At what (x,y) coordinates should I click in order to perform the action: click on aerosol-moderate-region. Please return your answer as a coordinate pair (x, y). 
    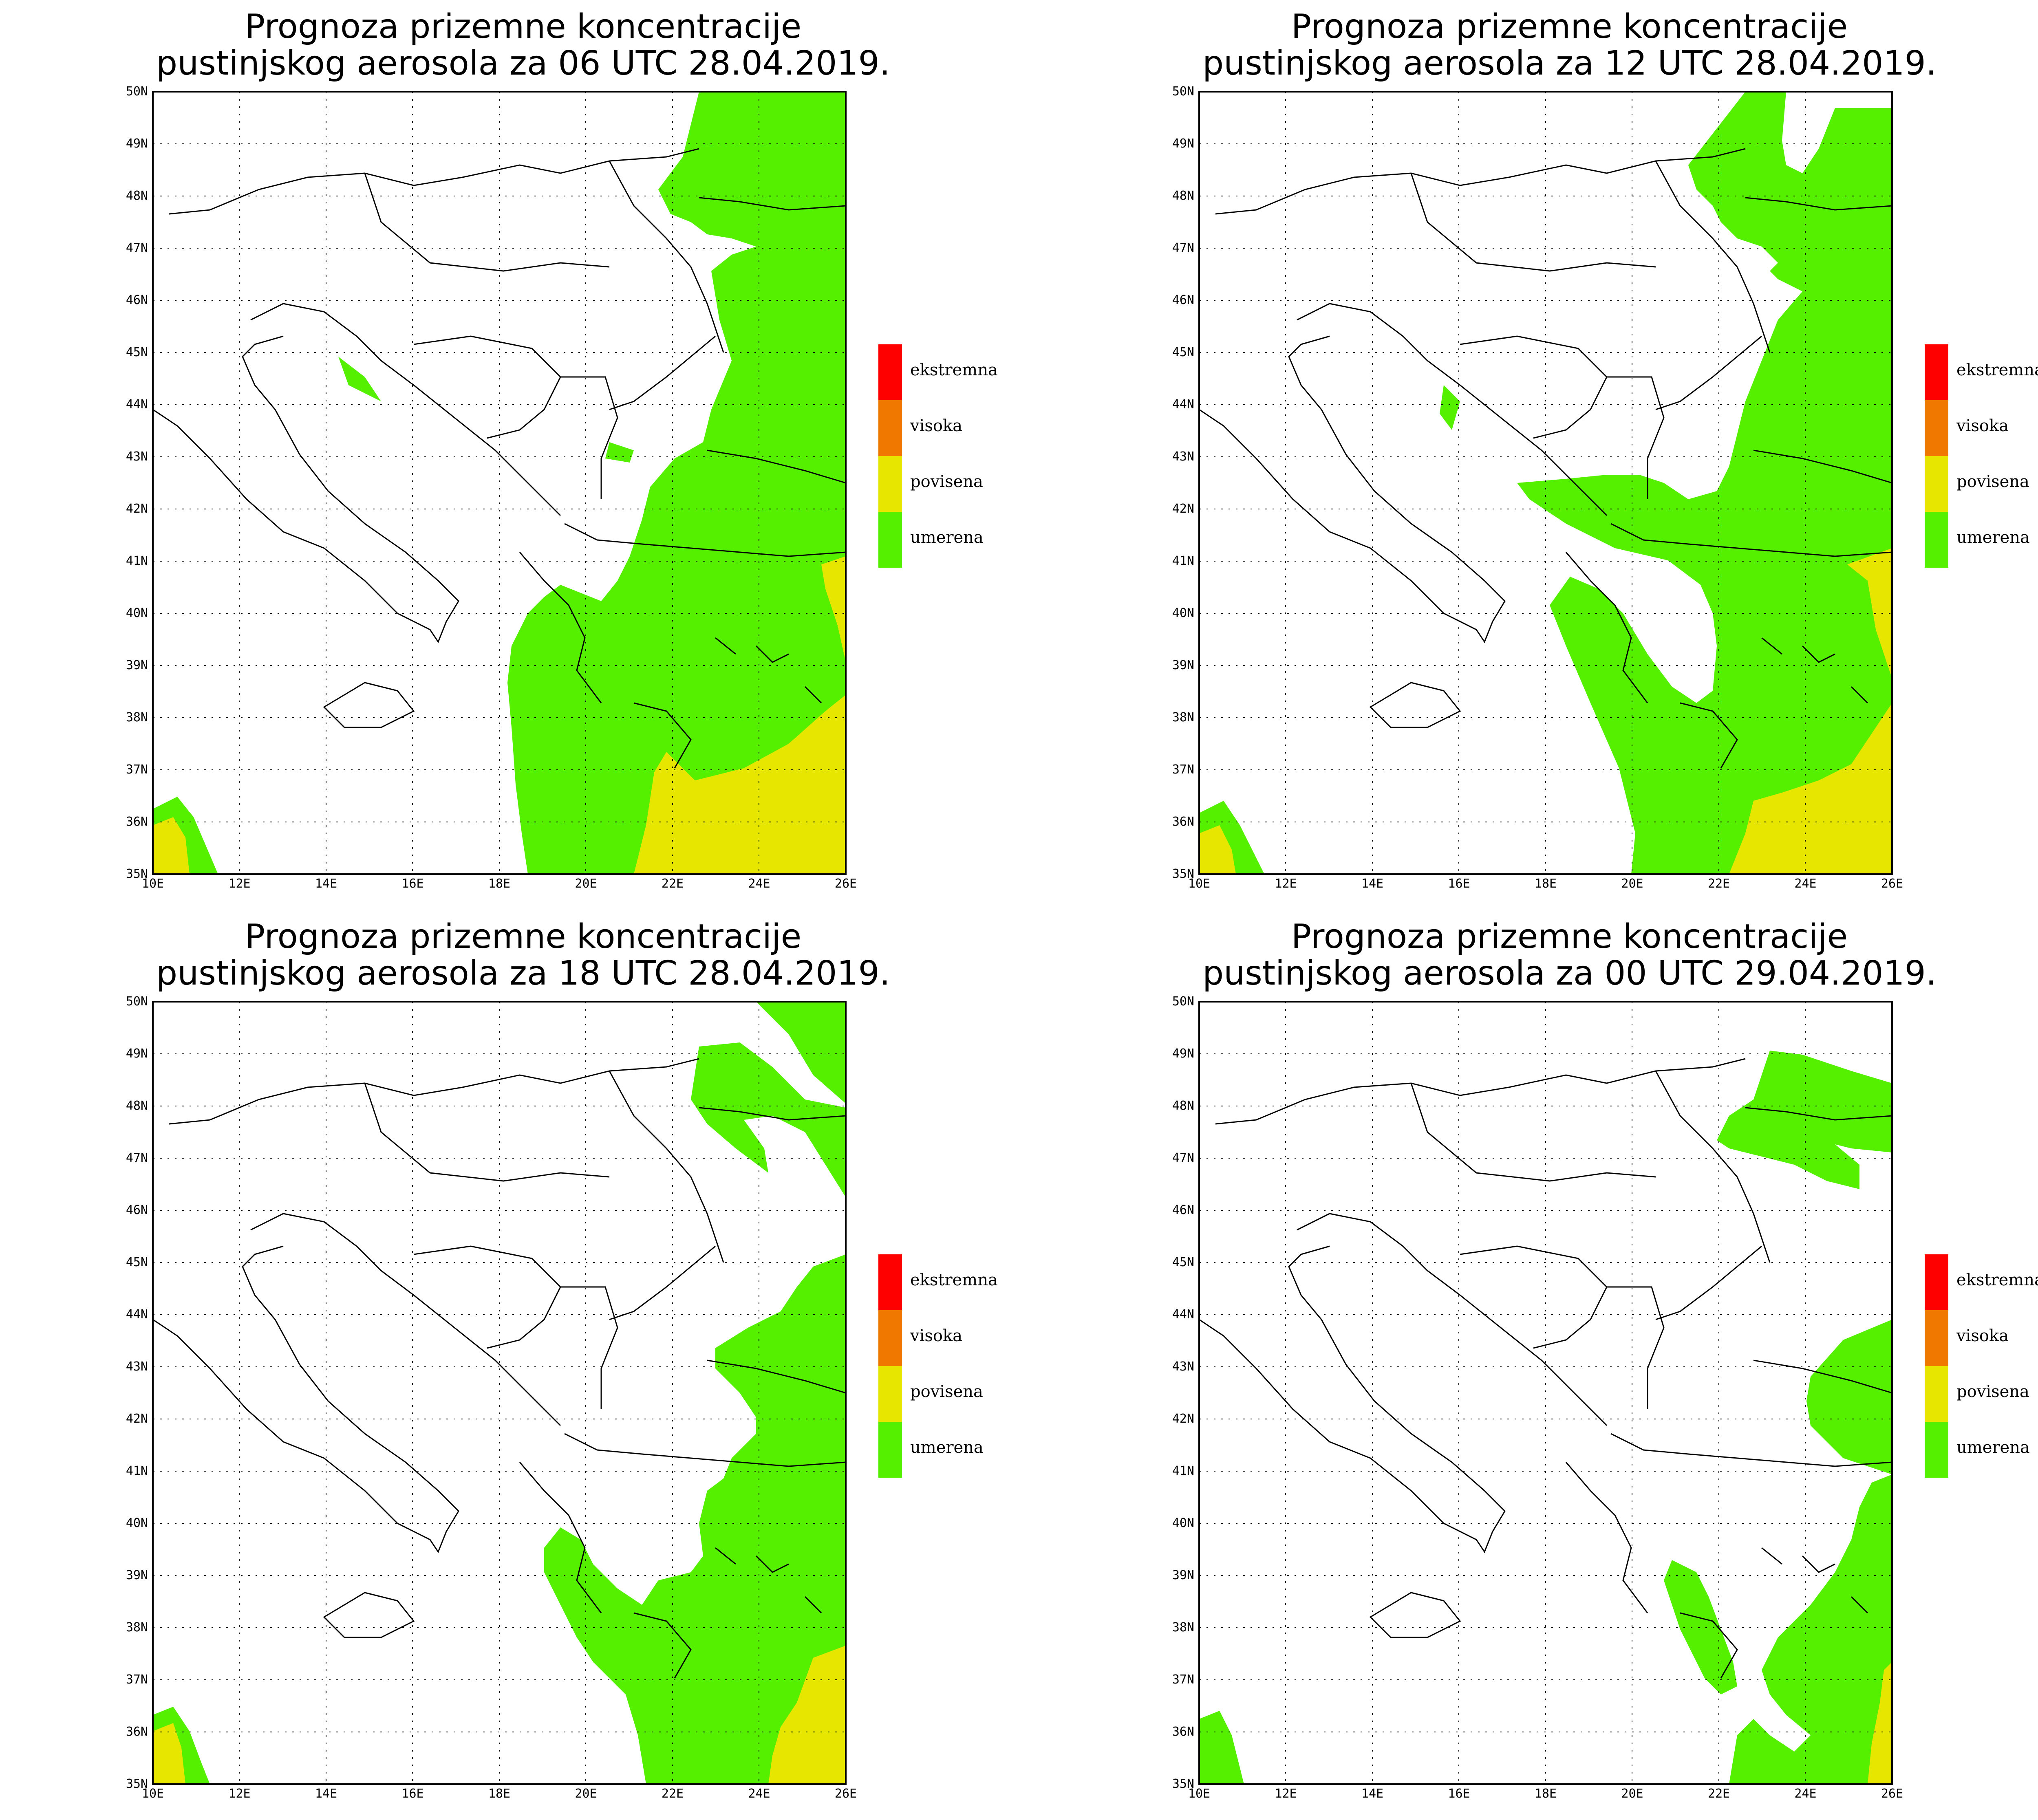
    Looking at the image, I should click on (1546, 1418).